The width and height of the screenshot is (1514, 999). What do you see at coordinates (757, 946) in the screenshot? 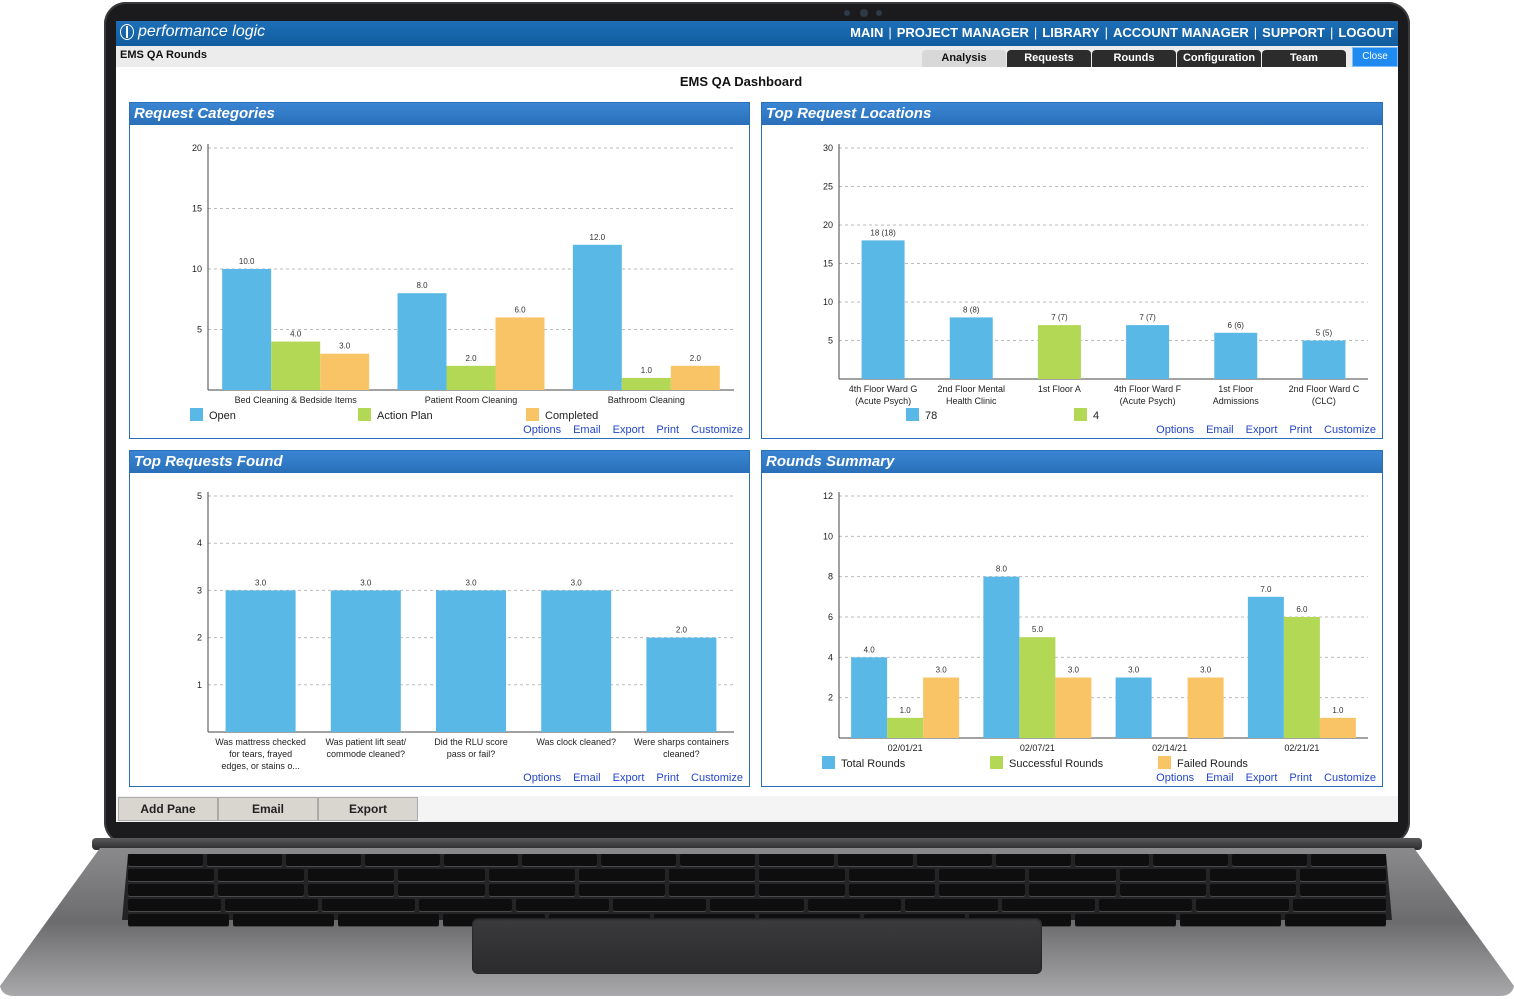
I see `touchpad` at bounding box center [757, 946].